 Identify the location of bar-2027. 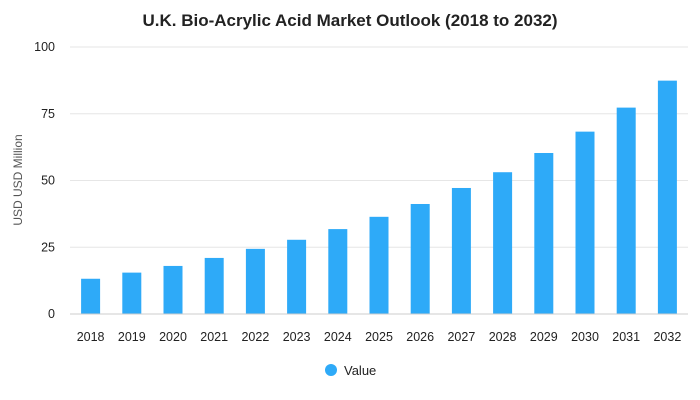
(461, 250).